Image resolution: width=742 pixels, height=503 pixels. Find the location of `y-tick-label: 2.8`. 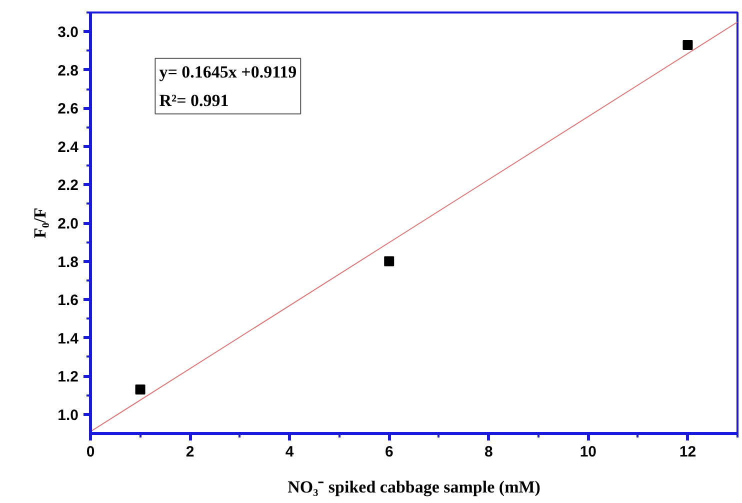

y-tick-label: 2.8 is located at coordinates (68, 71).